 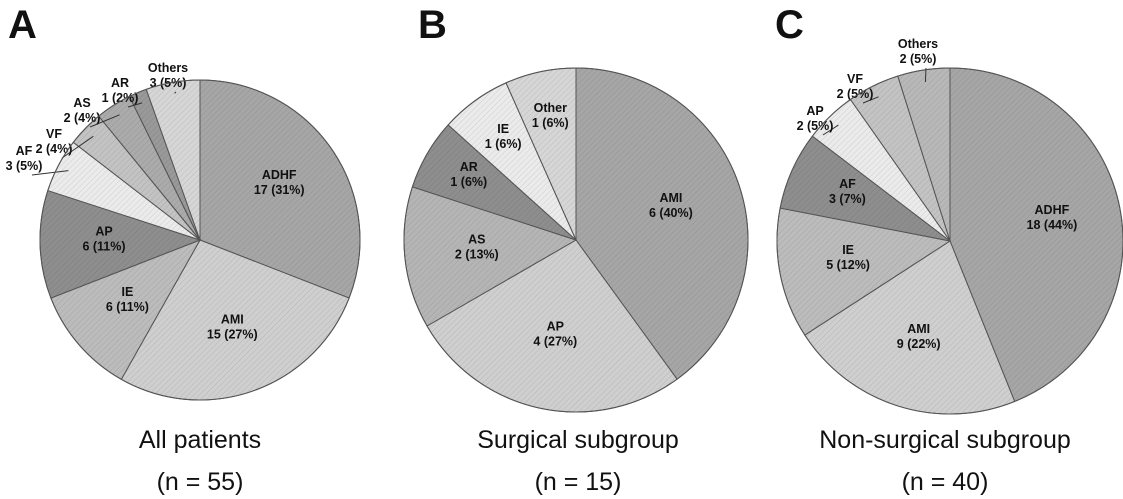 What do you see at coordinates (82, 118) in the screenshot?
I see `slice-value-as: 2 (4%)` at bounding box center [82, 118].